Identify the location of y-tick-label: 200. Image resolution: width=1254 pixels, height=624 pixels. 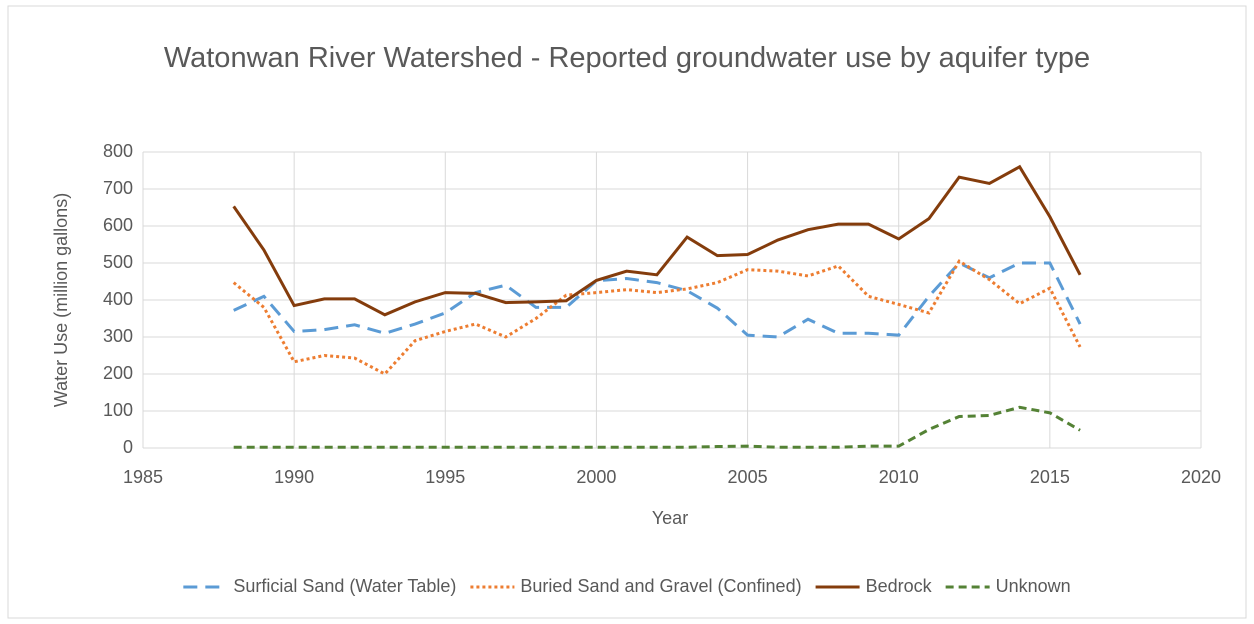
(118, 373).